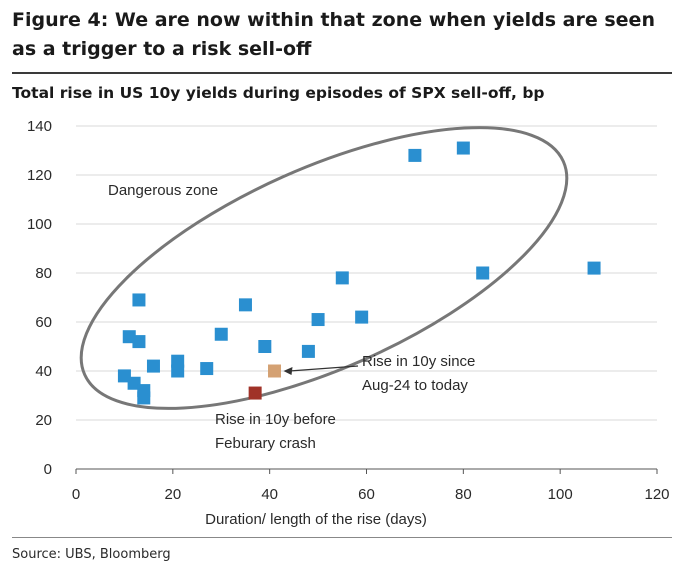 The image size is (684, 573). Describe the element at coordinates (39, 224) in the screenshot. I see `y-tick-label-100: 100` at that location.